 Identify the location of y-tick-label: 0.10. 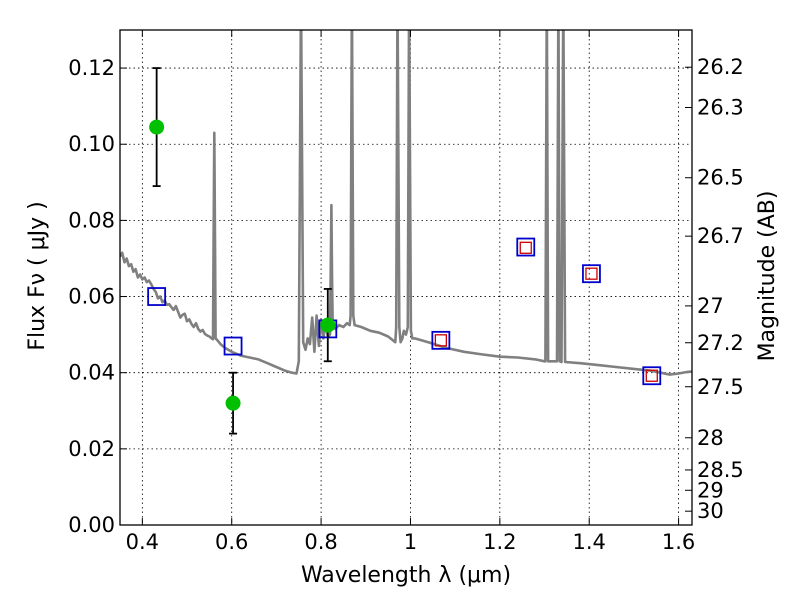
(91, 144).